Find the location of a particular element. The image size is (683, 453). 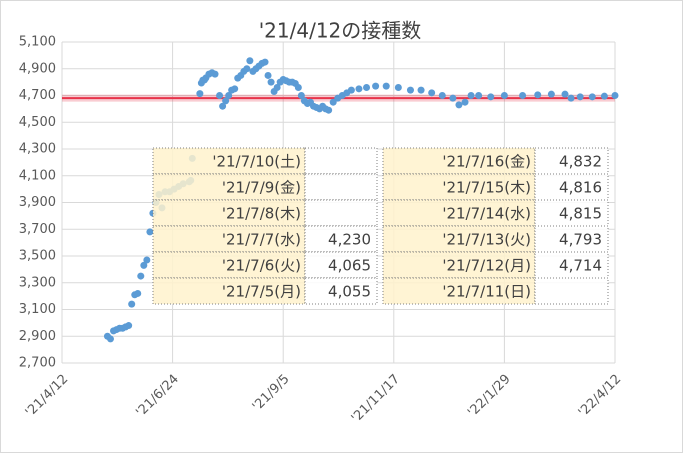

date-label: '21/7/7(水) is located at coordinates (261, 240).